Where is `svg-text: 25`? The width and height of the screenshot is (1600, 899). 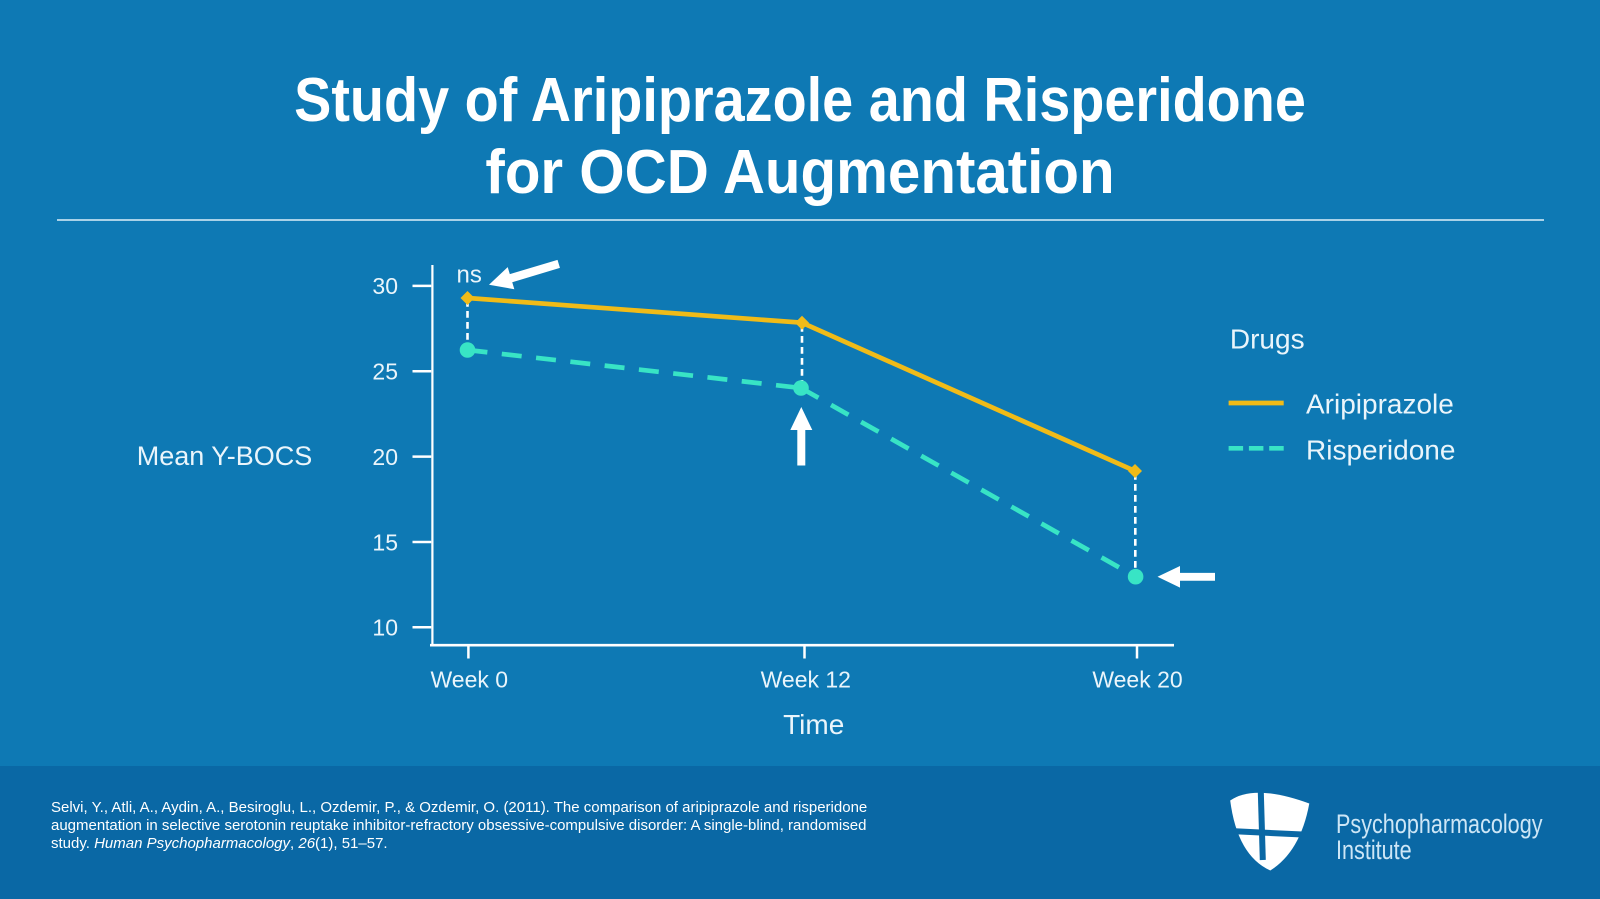 svg-text: 25 is located at coordinates (385, 372).